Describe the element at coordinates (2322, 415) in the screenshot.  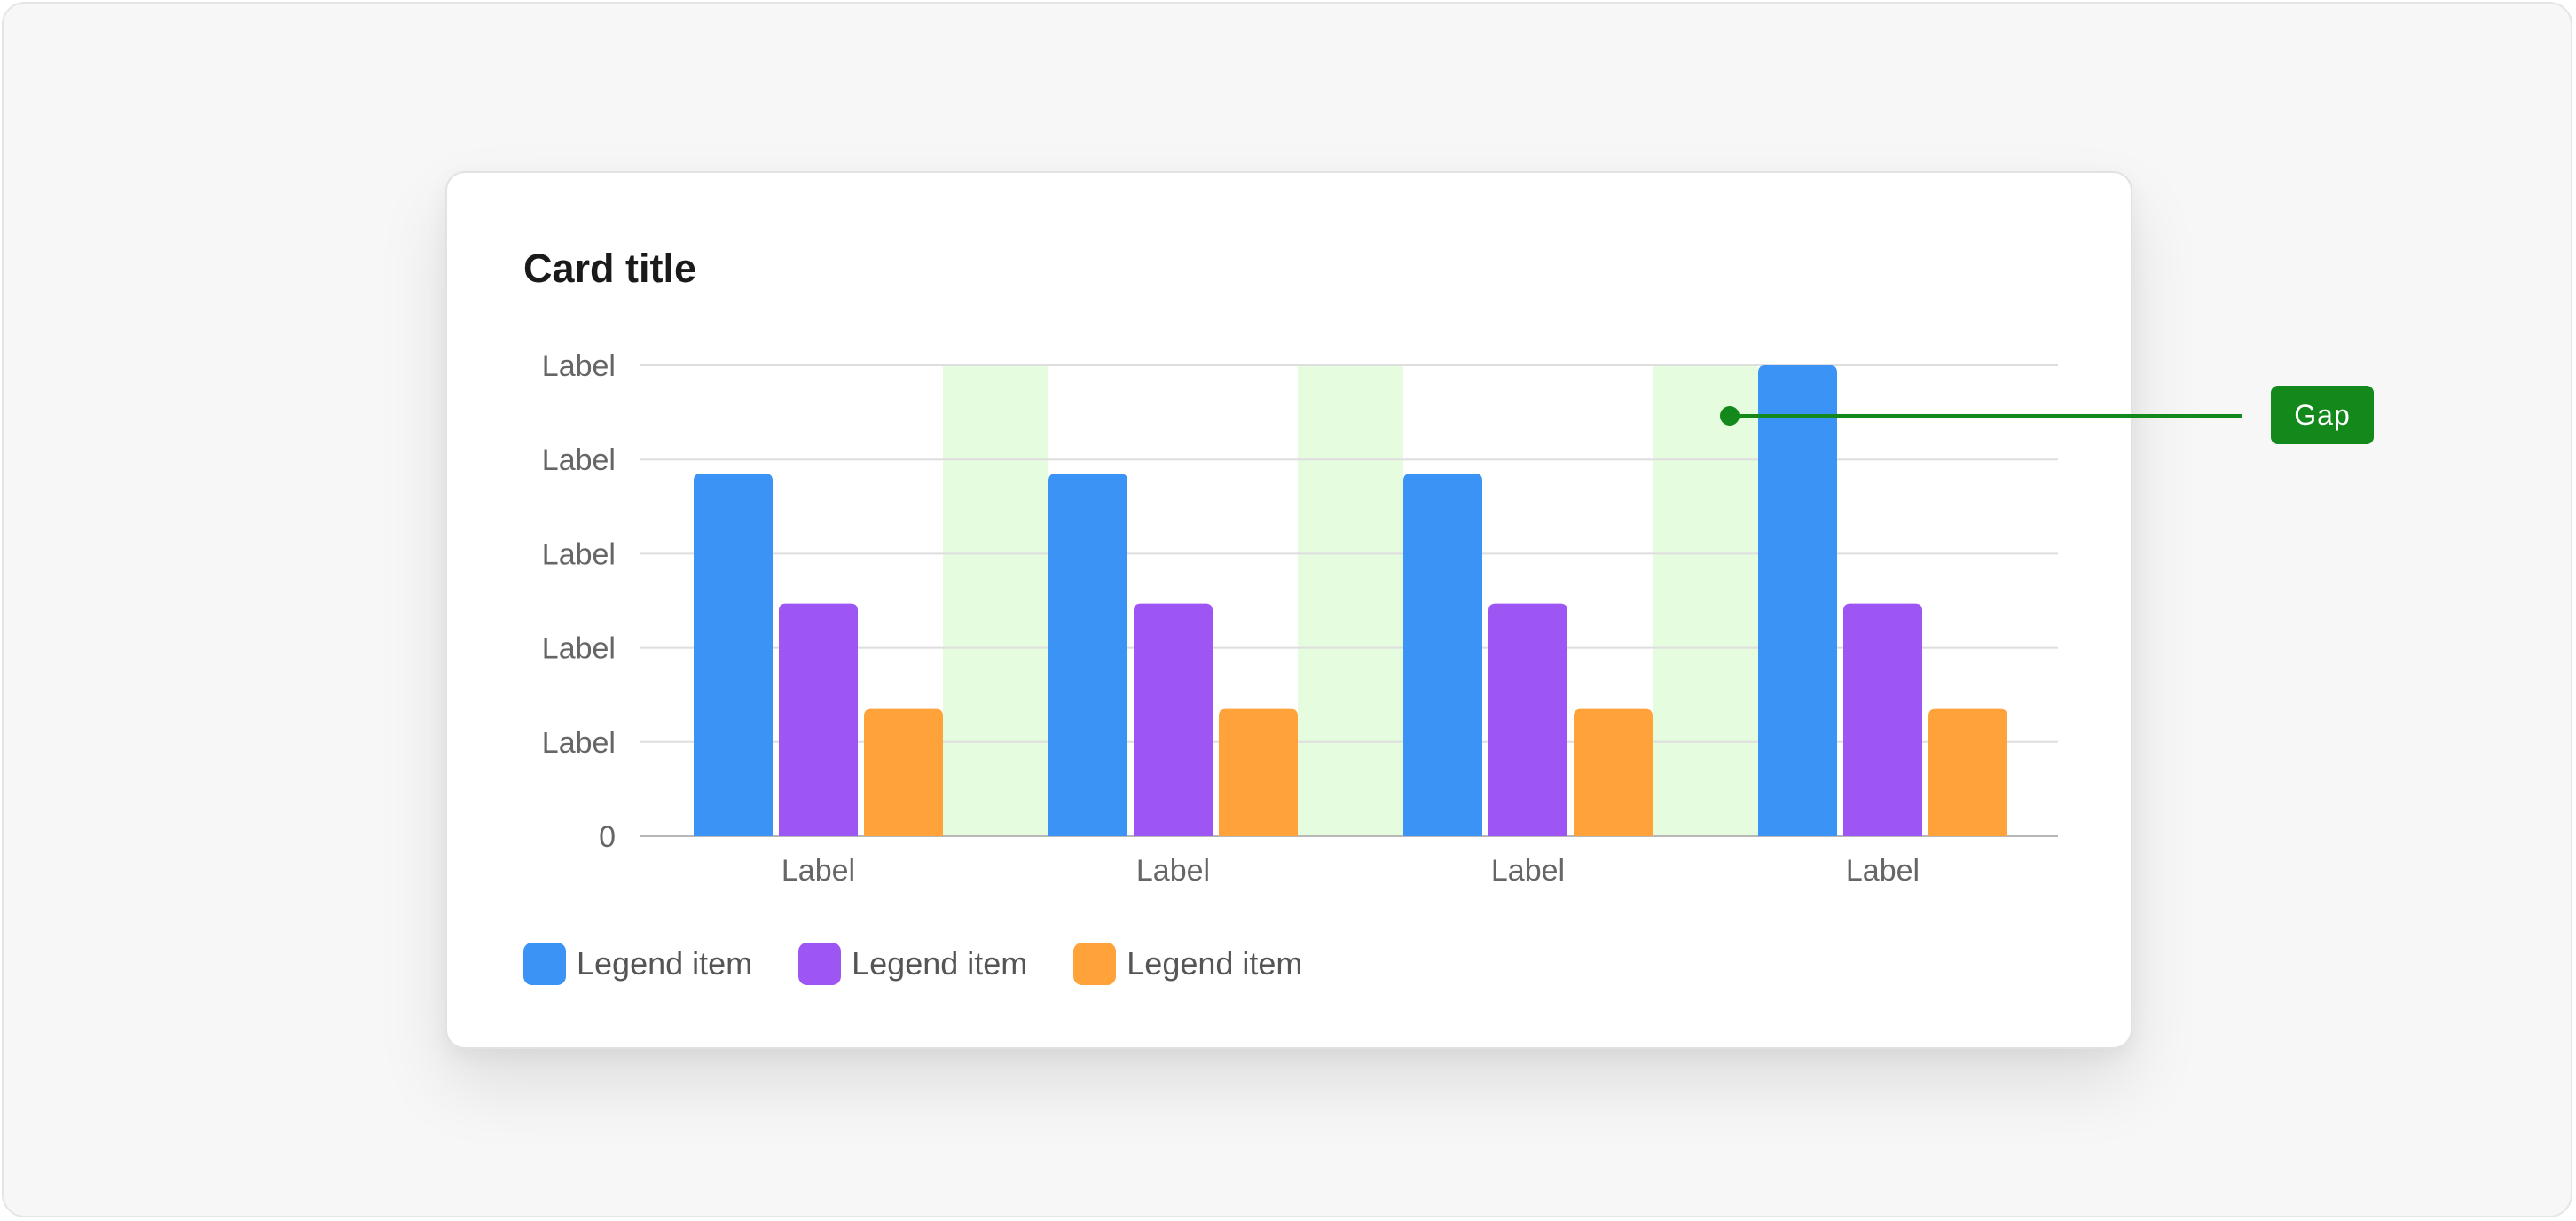
I see `gap-badge: Gap` at that location.